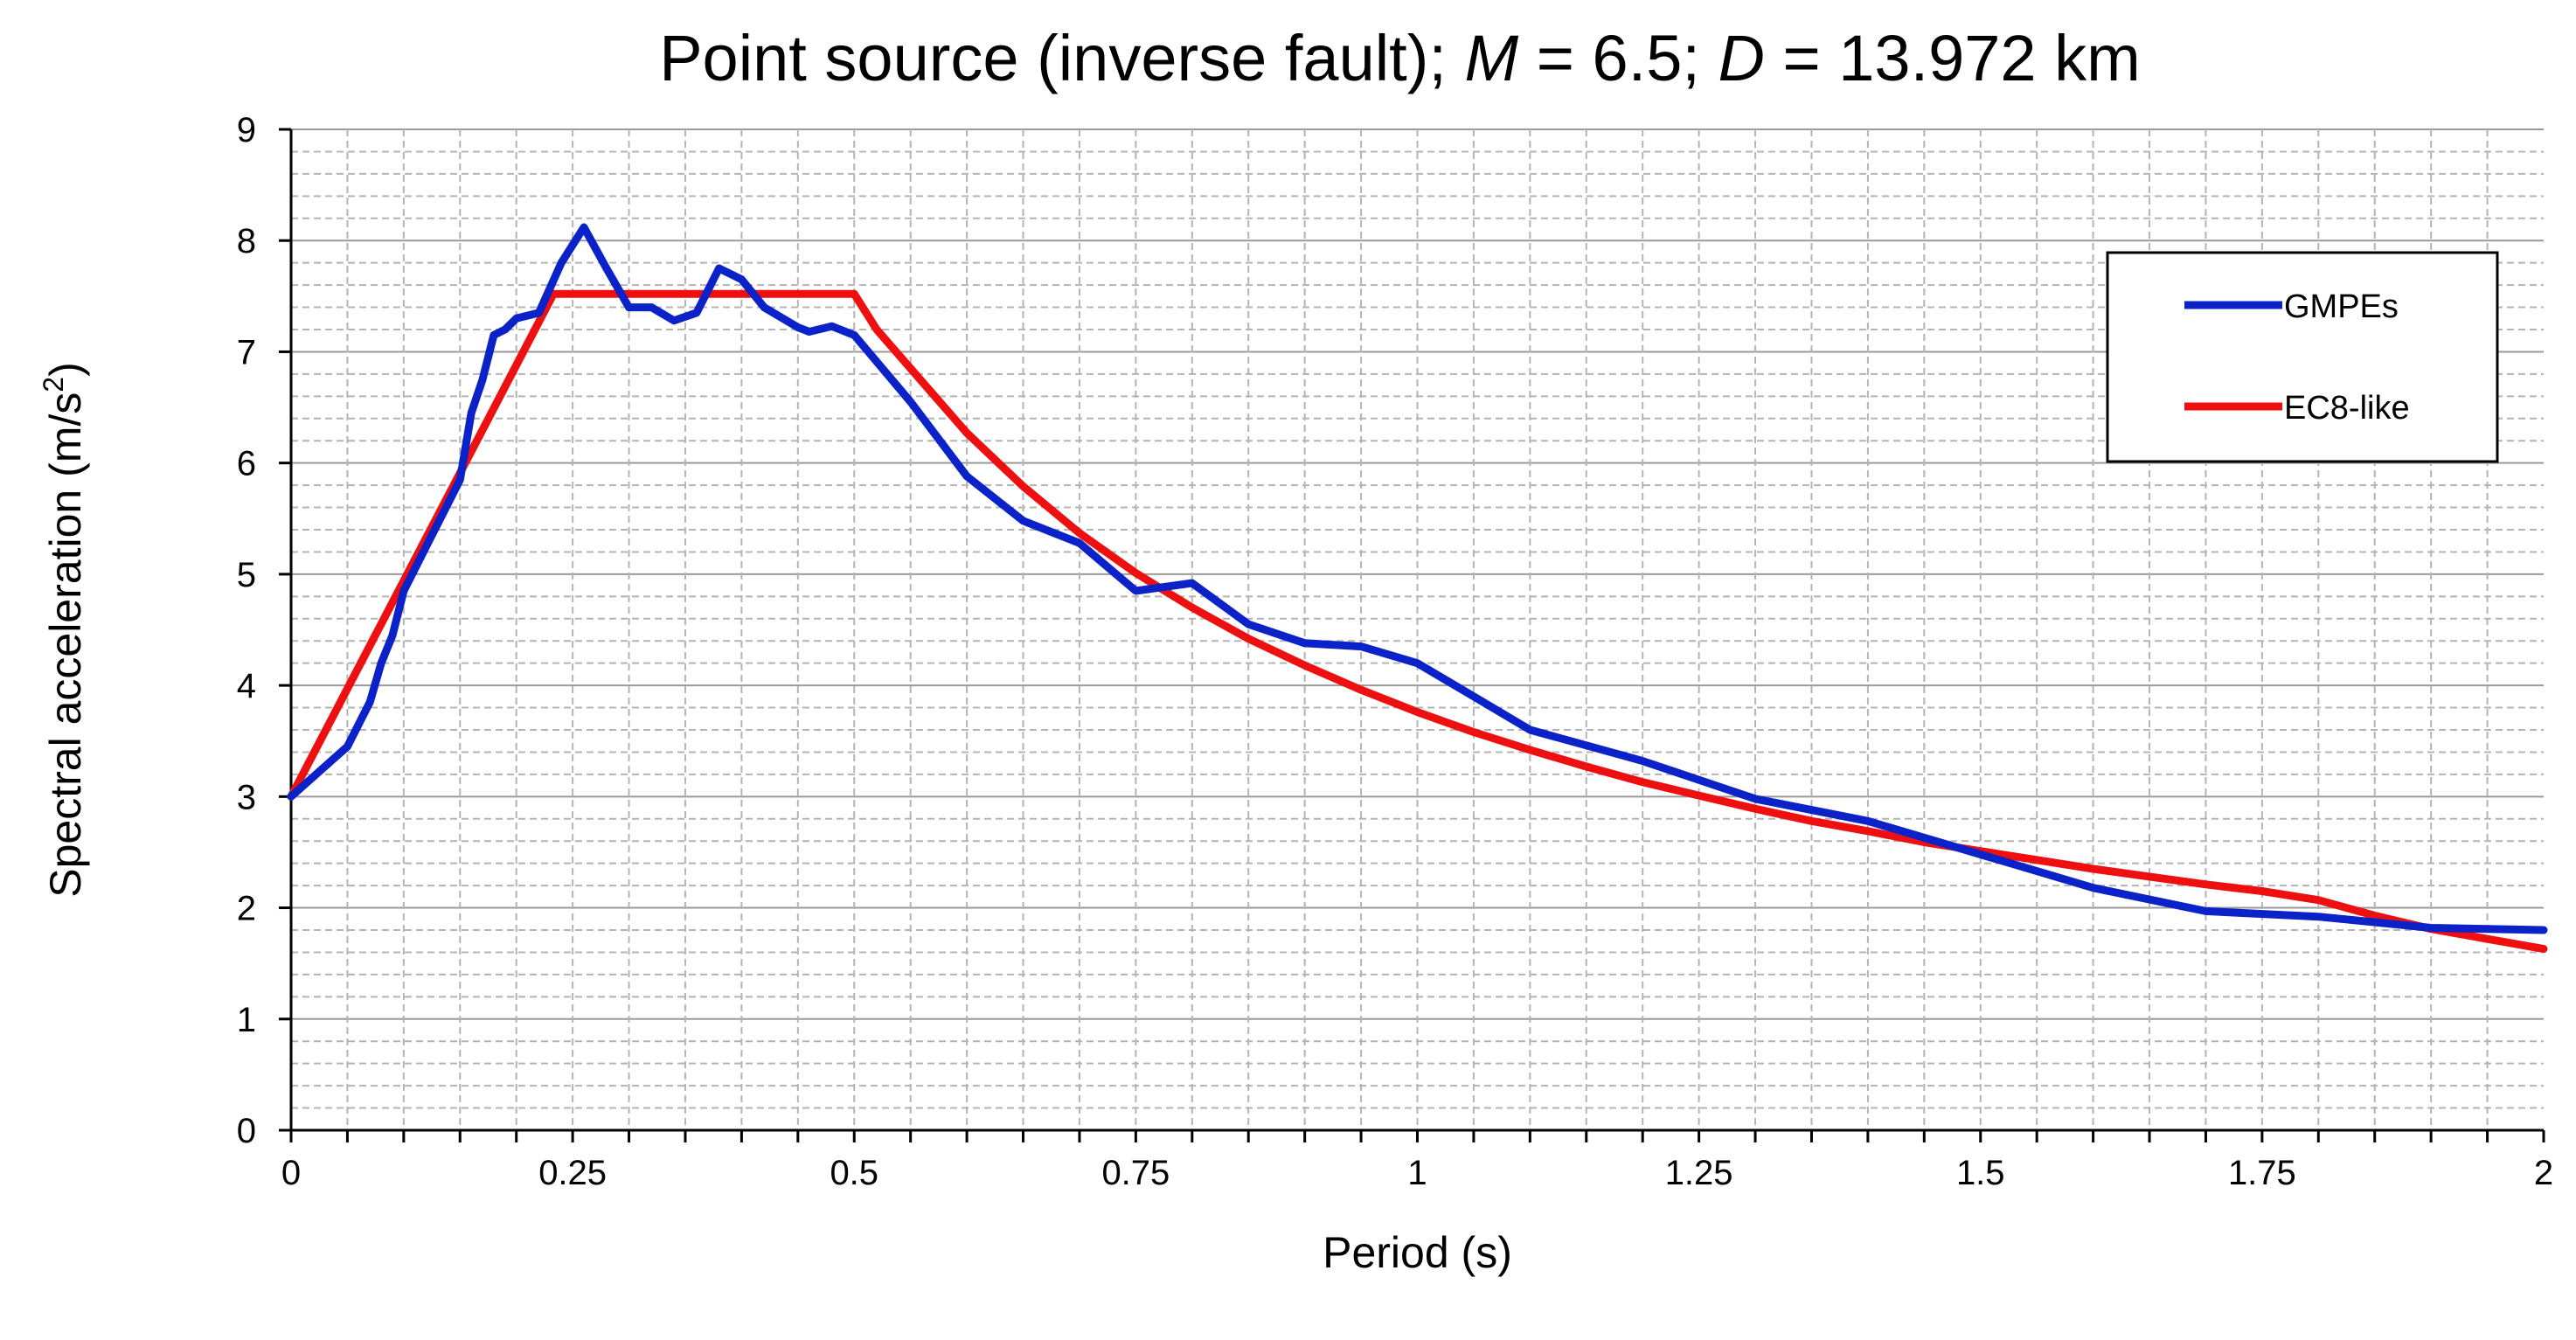 The width and height of the screenshot is (2576, 1340). What do you see at coordinates (65, 645) in the screenshot?
I see `y-axis-label-main: Spectral acceleration (m/s` at bounding box center [65, 645].